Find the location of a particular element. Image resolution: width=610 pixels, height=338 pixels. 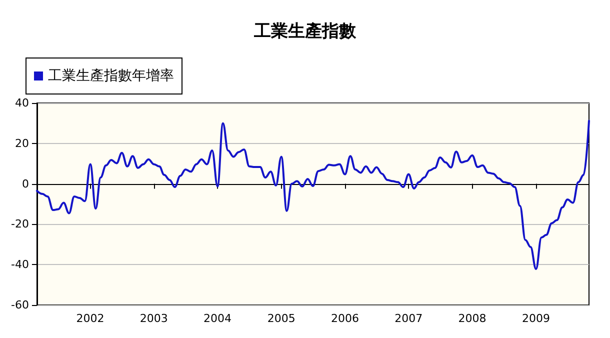

x-tick-label: 2008 is located at coordinates (472, 318).